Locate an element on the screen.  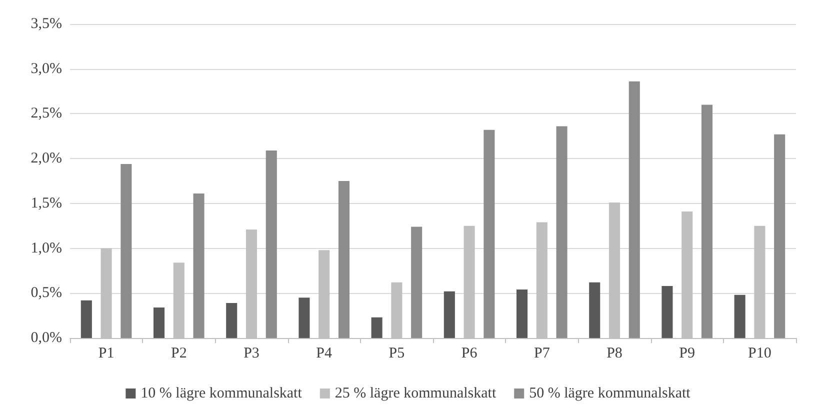
x-tick-label: P5 is located at coordinates (396, 354).